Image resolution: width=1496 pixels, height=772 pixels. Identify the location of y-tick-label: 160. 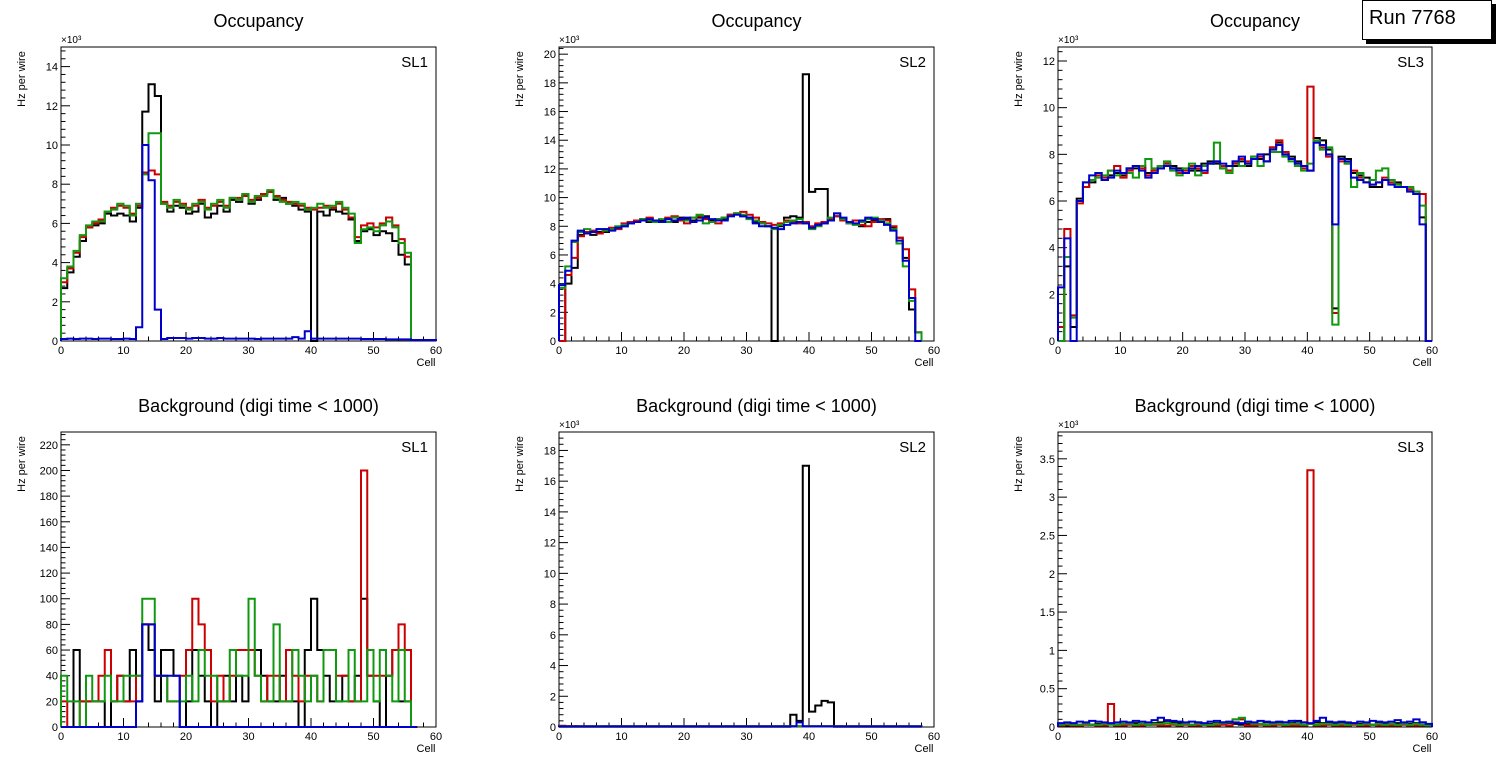
(49, 523).